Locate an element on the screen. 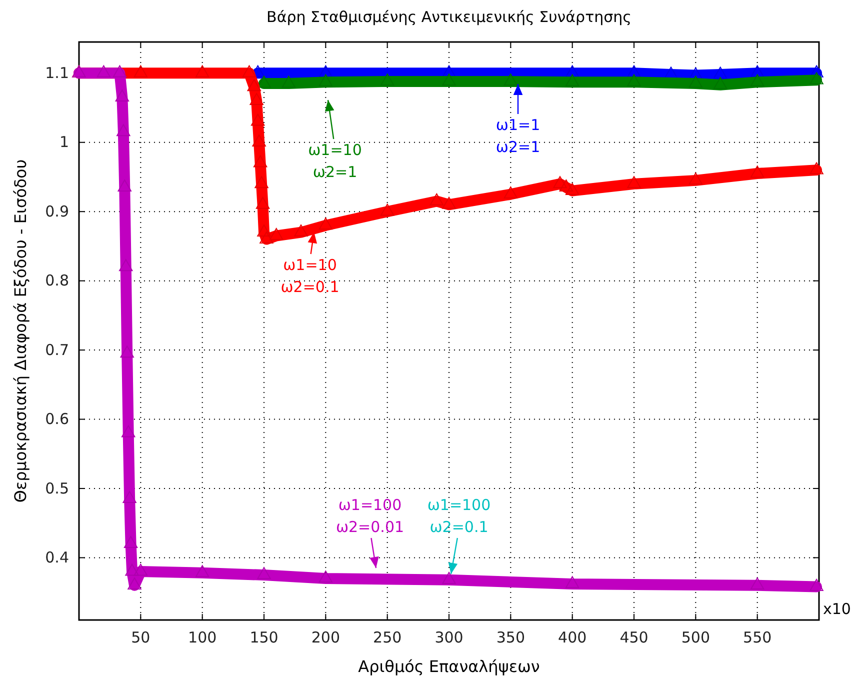 Image resolution: width=861 pixels, height=684 pixels. x-tick-label: 150 is located at coordinates (264, 637).